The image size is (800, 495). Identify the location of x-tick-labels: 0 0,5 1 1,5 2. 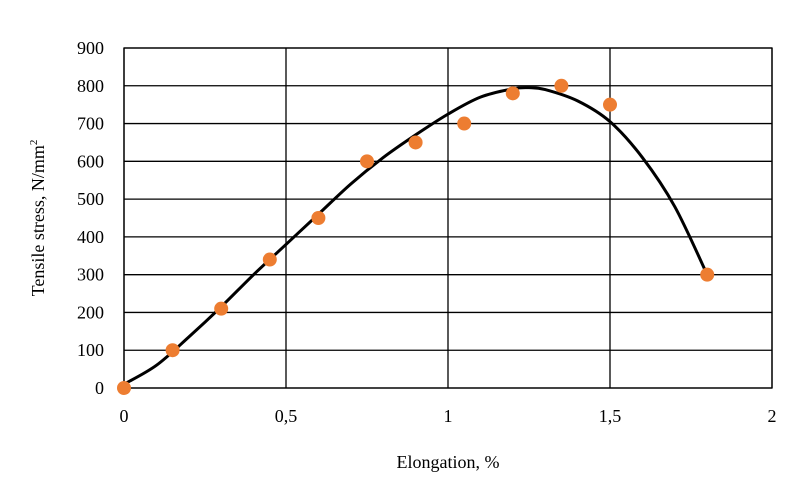
(448, 416).